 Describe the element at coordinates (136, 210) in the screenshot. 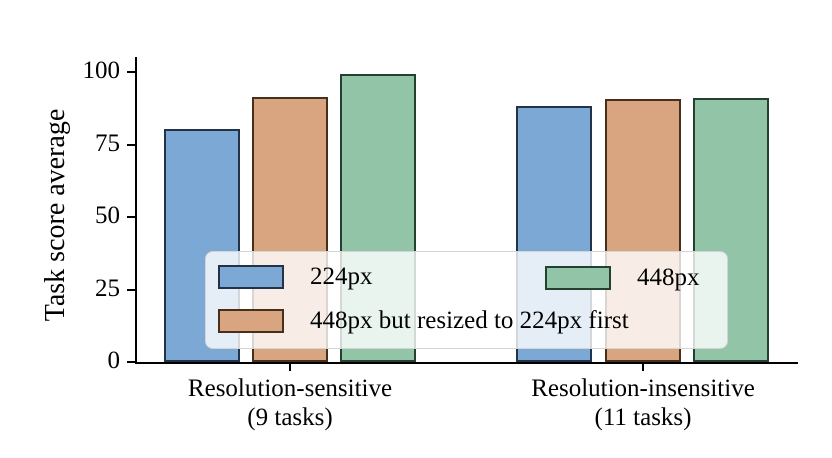

I see `y-axis-spine` at that location.